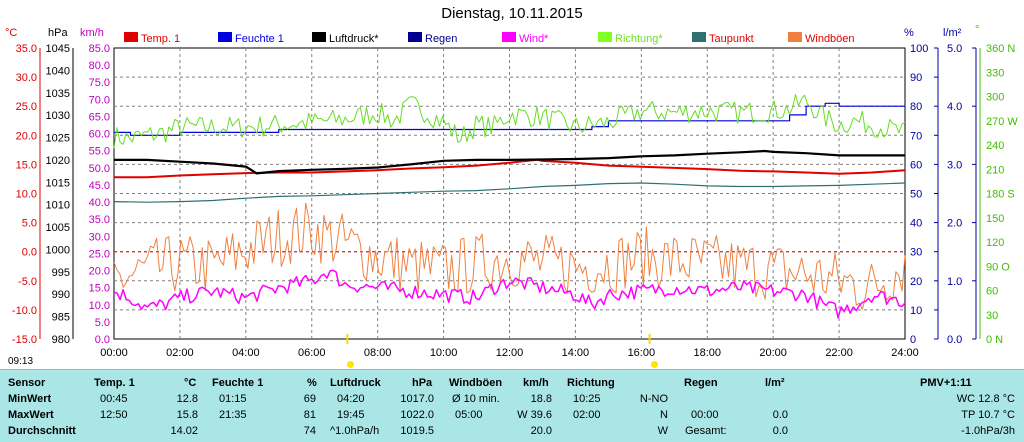  I want to click on pressure-unit-label: hPa, so click(58, 33).